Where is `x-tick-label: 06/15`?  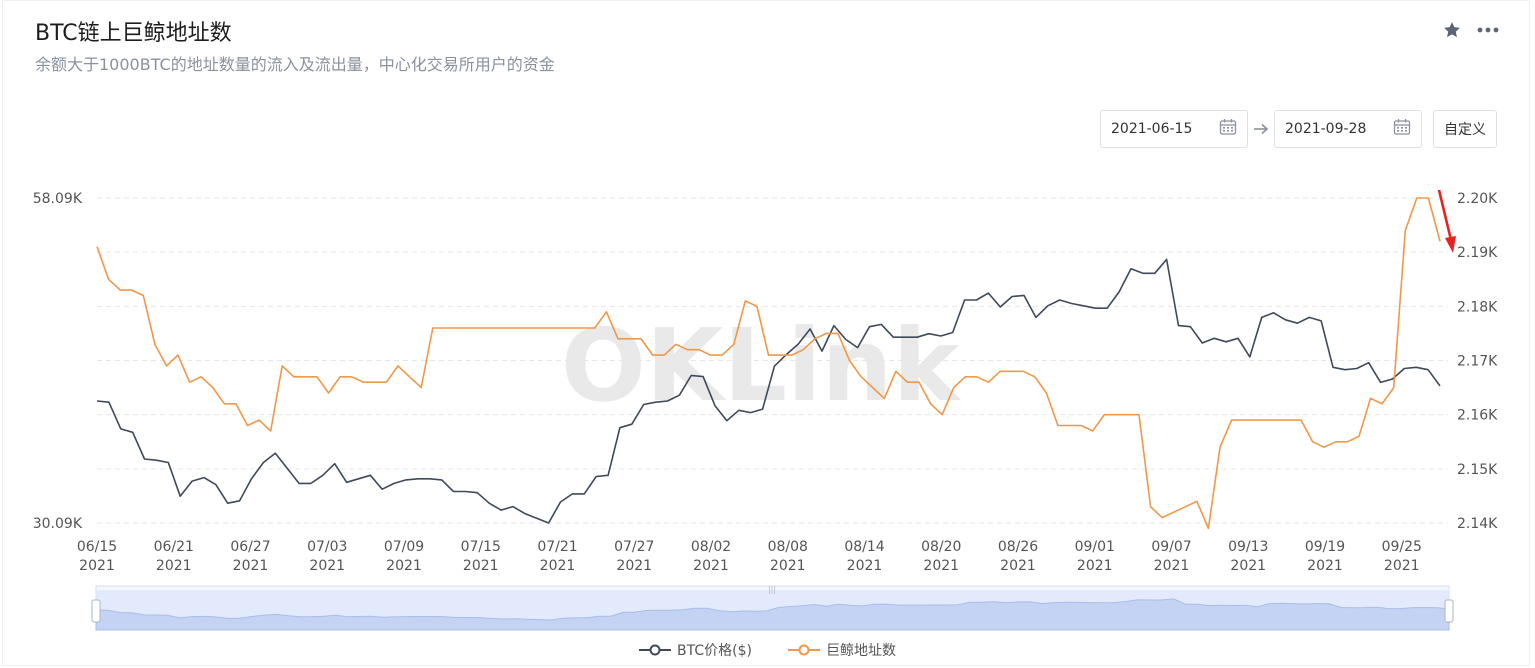
x-tick-label: 06/15 is located at coordinates (97, 547).